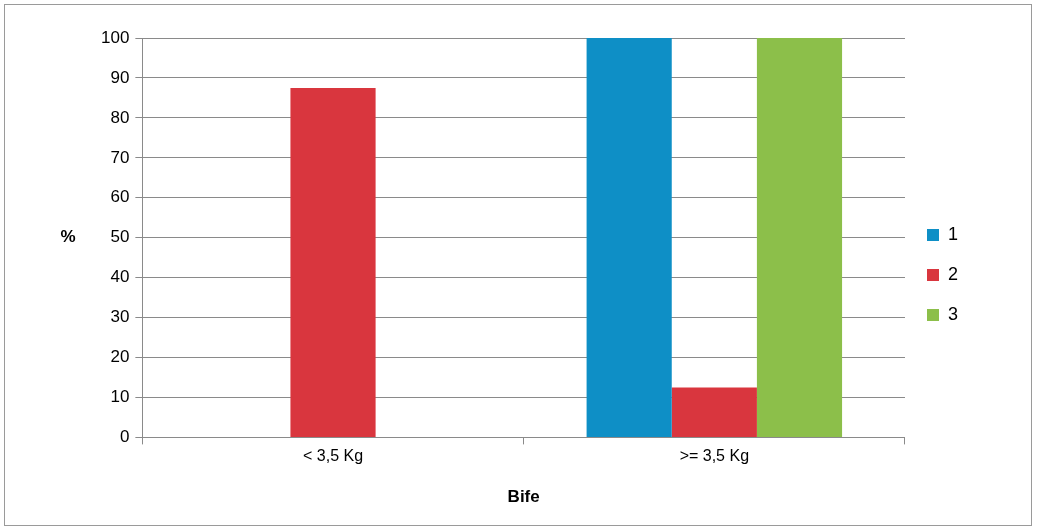 The height and width of the screenshot is (532, 1038). I want to click on y-tick-label: 40, so click(120, 277).